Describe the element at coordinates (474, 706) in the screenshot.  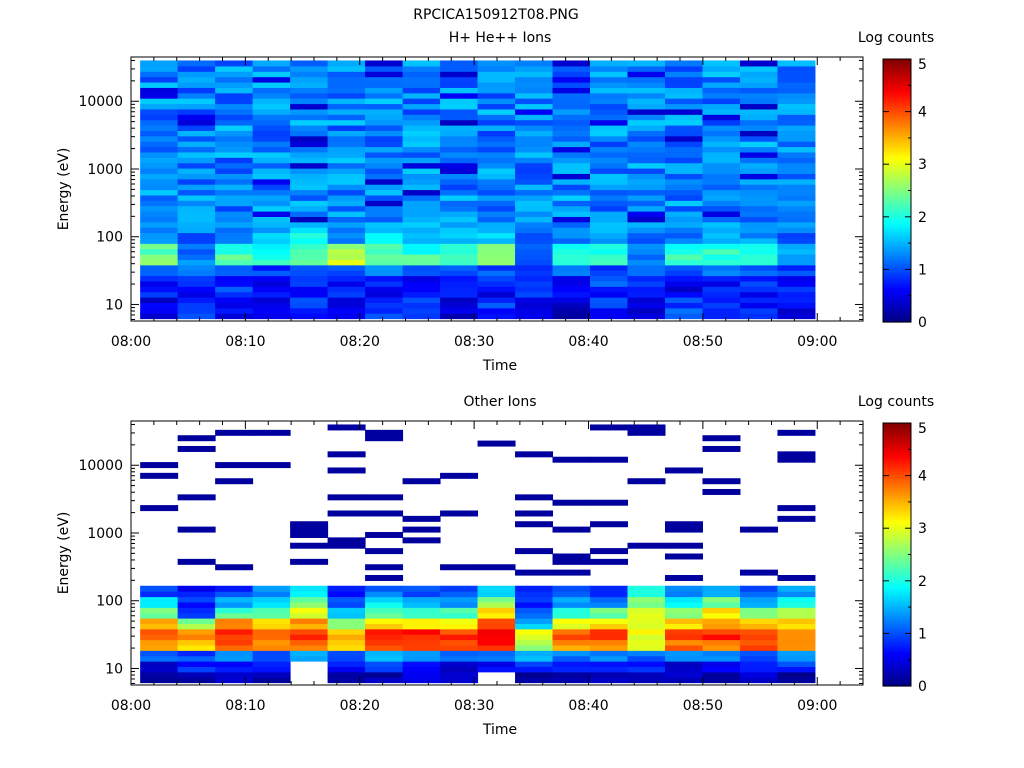
I see `x-tick-label: 08:30` at that location.